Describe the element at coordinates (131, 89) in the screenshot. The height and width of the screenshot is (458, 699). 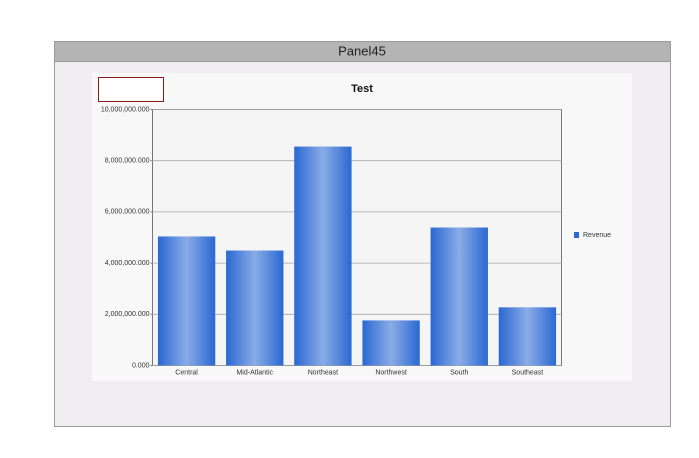
I see `text-box` at that location.